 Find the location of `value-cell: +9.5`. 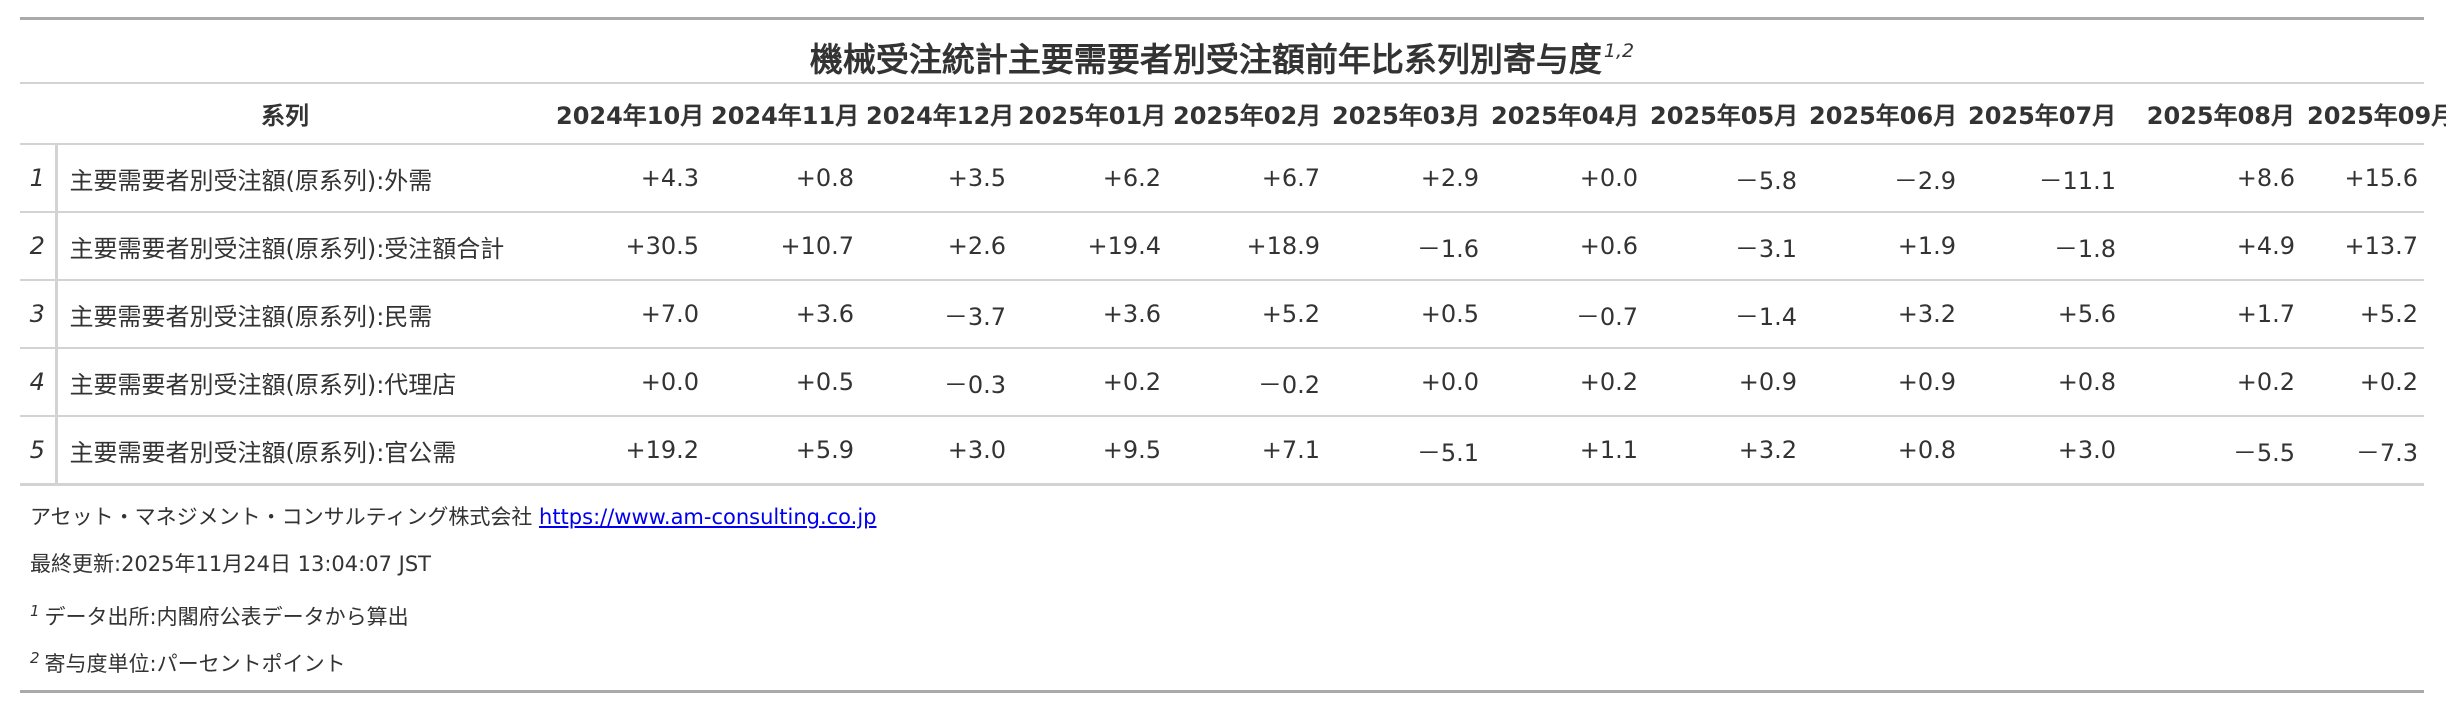

value-cell: +9.5 is located at coordinates (1089, 451).